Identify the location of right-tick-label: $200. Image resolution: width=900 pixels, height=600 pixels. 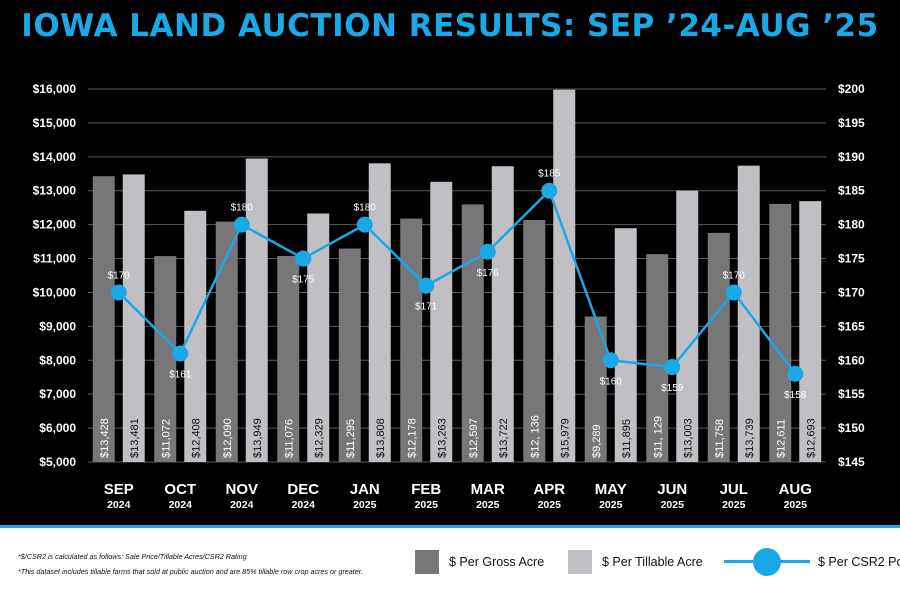
(851, 89).